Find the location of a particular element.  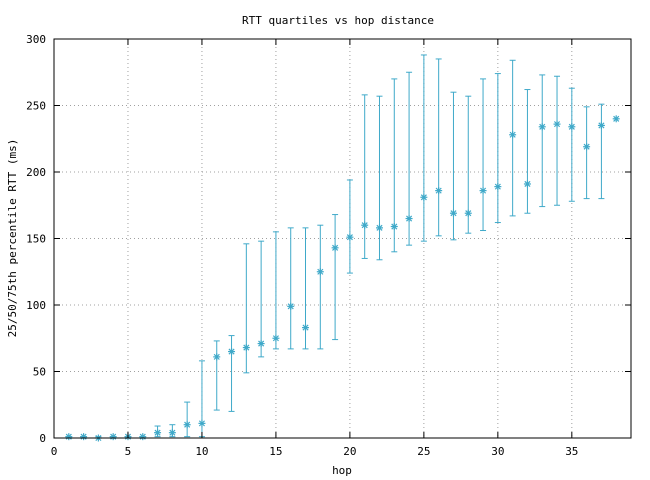

x-tick-label: 20 is located at coordinates (349, 451).